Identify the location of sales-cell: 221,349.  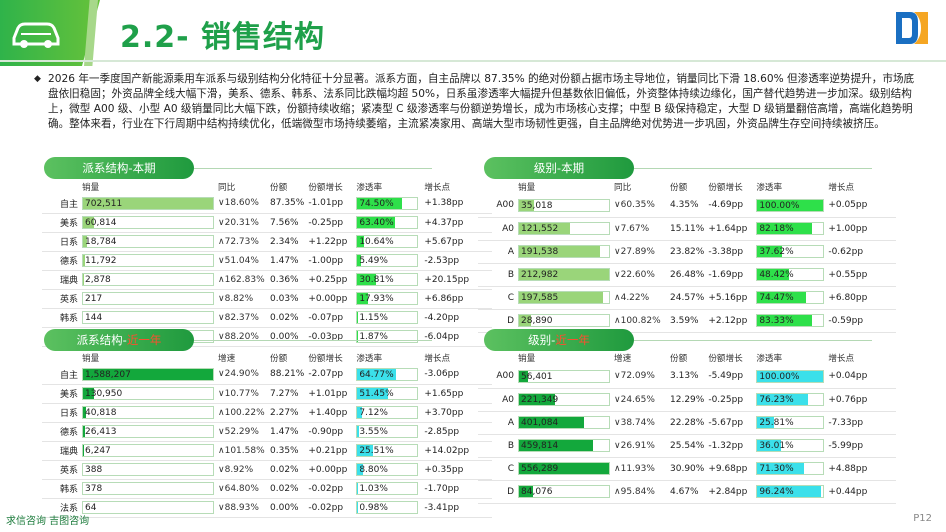
(564, 400).